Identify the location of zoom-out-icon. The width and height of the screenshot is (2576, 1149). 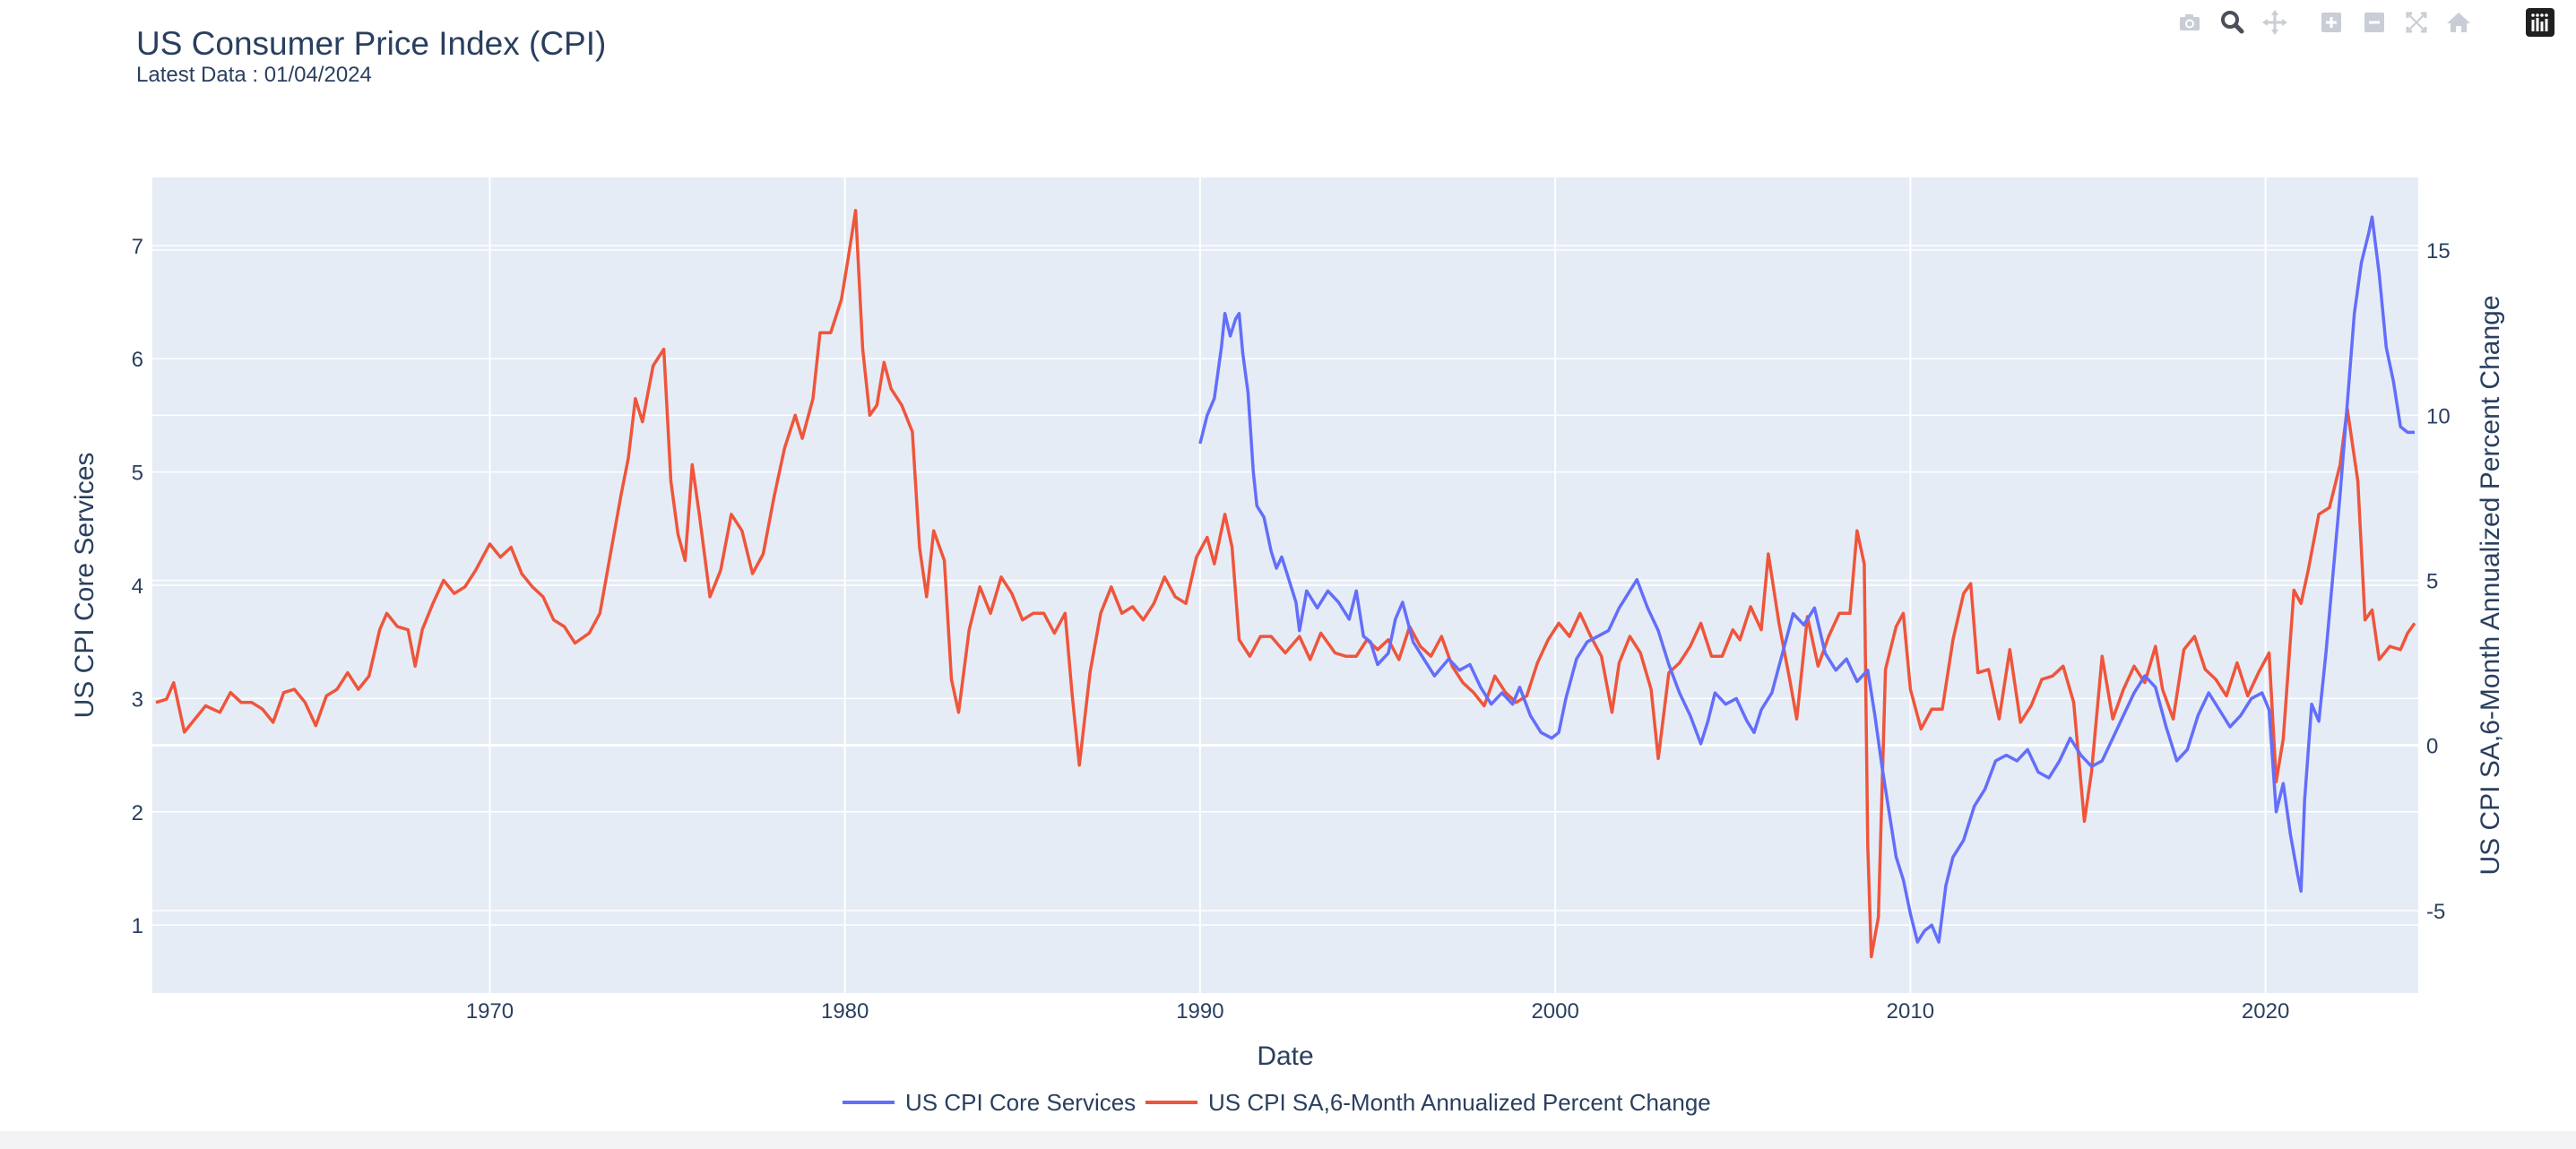
(2374, 22).